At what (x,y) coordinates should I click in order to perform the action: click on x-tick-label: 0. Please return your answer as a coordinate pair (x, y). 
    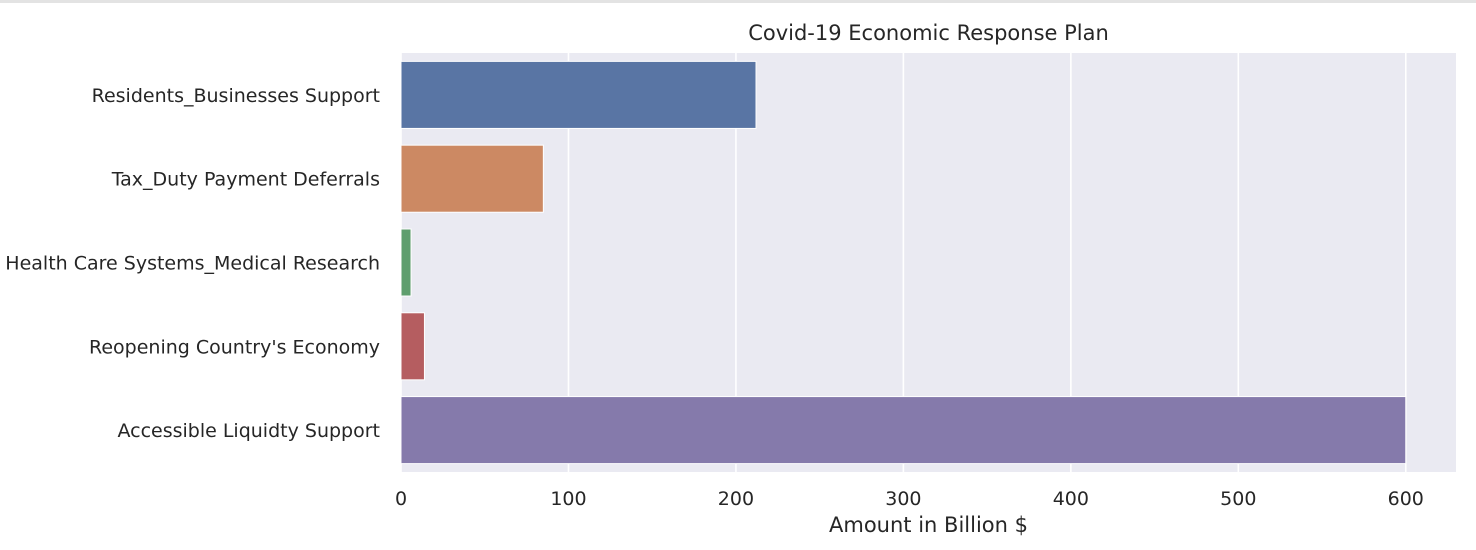
    Looking at the image, I should click on (401, 499).